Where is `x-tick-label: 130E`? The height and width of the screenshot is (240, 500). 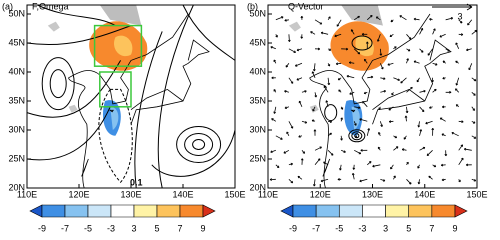 x-tick-label: 130E is located at coordinates (130, 194).